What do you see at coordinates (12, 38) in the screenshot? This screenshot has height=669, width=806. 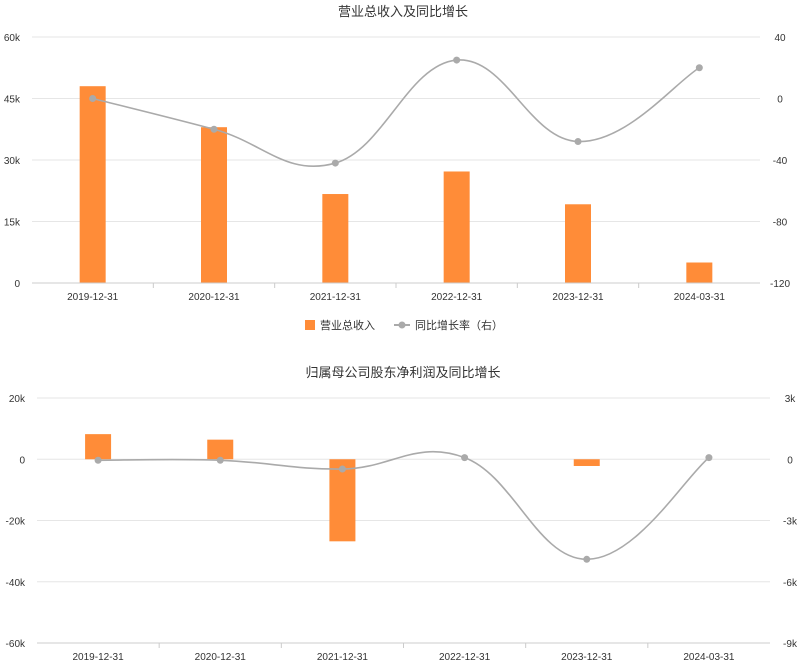 I see `y-left-tick-label: 60k` at bounding box center [12, 38].